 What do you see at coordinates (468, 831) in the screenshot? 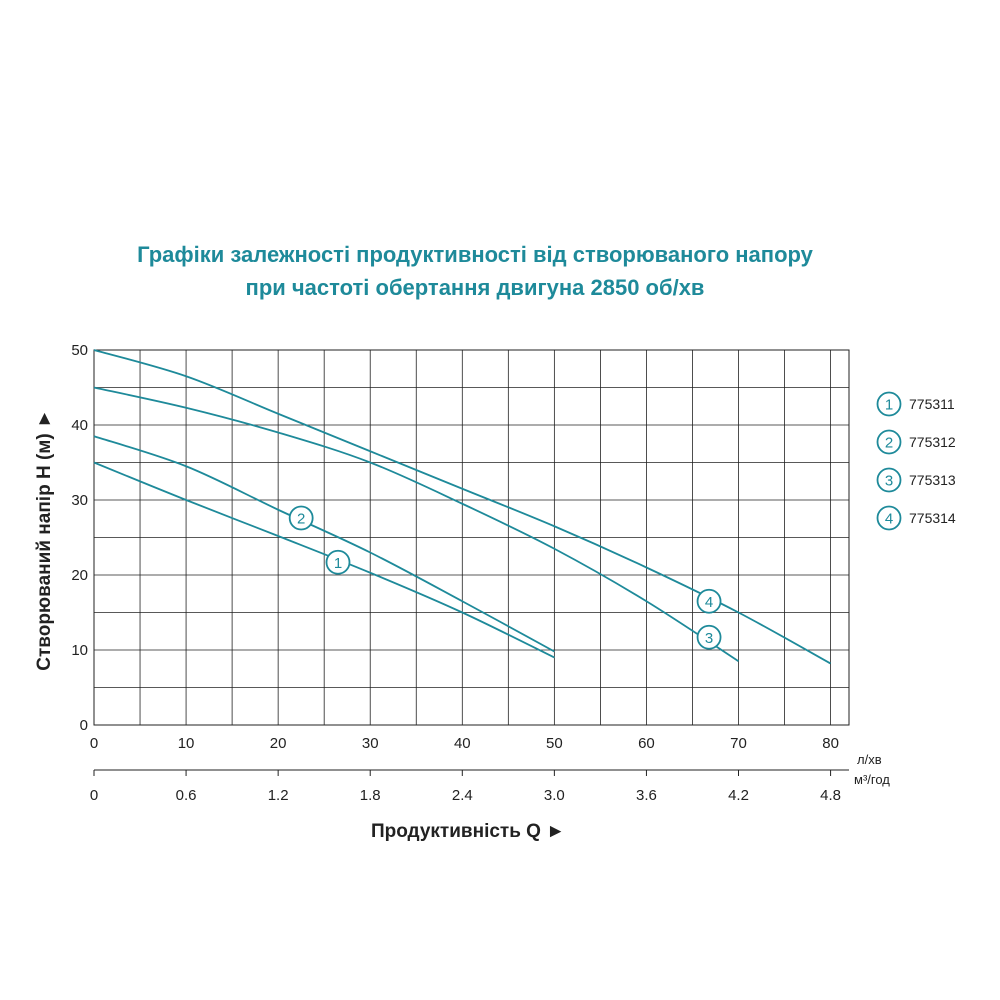
I see `x-axis-label: Продуктивність Q ►` at bounding box center [468, 831].